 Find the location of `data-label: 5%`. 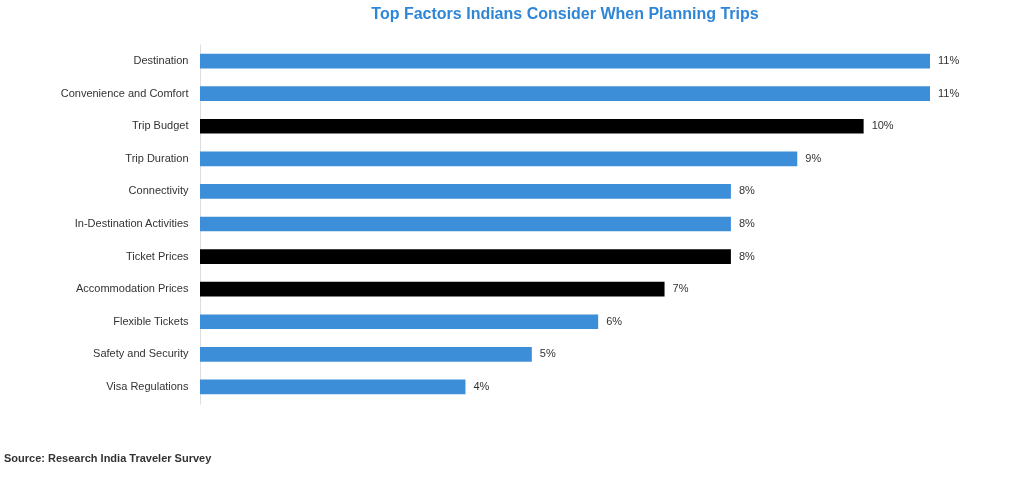

data-label: 5% is located at coordinates (547, 353).